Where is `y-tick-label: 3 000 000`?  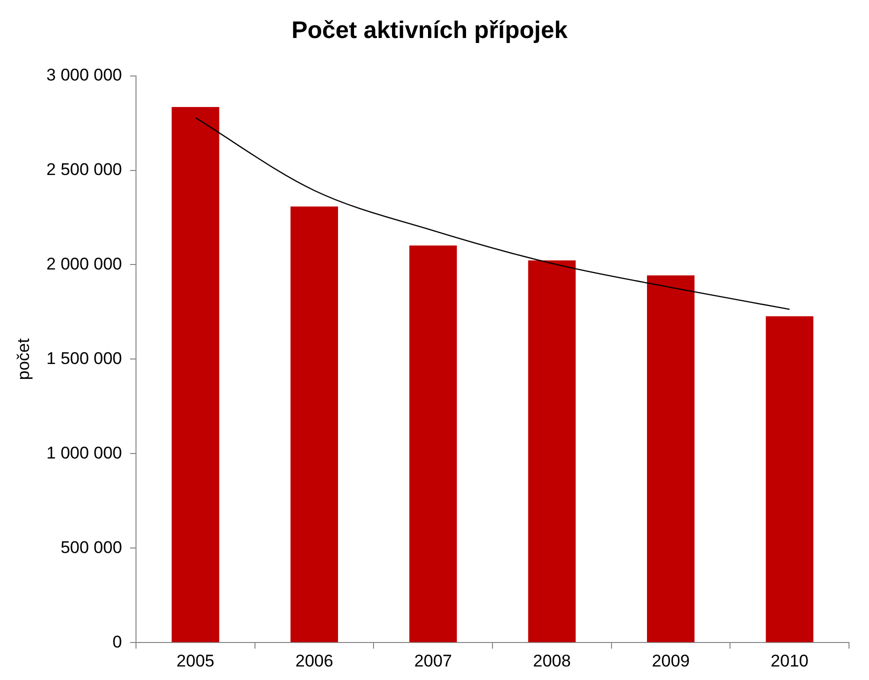
y-tick-label: 3 000 000 is located at coordinates (84, 74).